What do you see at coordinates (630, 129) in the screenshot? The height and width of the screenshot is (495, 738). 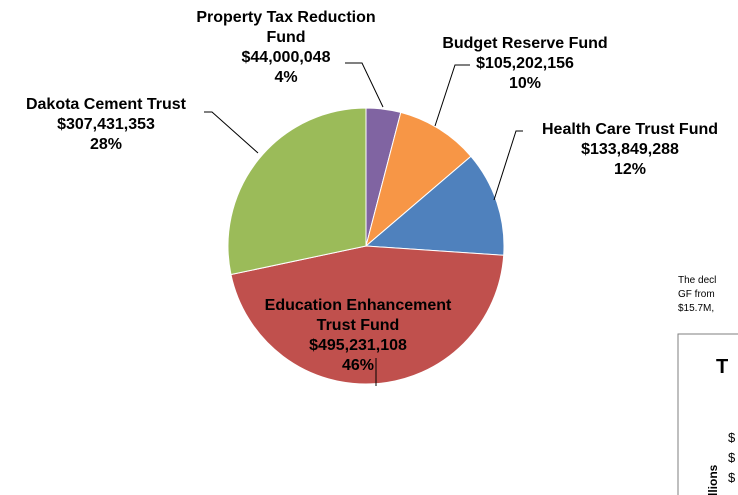 I see `data-label-3-line-1: Health Care Trust Fund` at bounding box center [630, 129].